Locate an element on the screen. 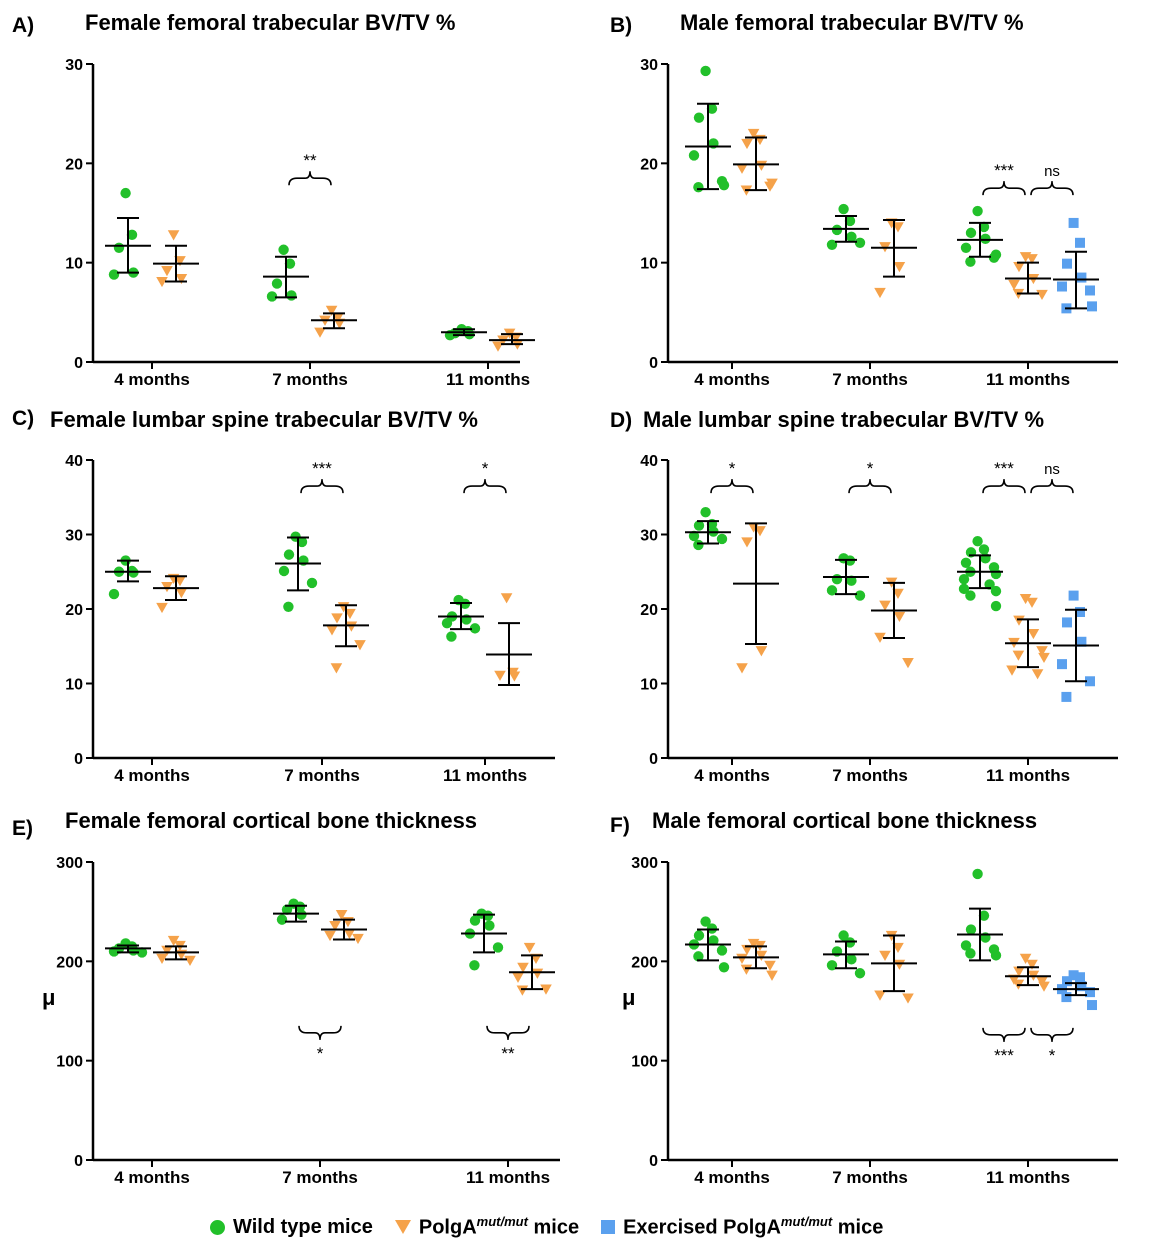 The height and width of the screenshot is (1244, 1160). panel-c-y-tick-label: 40 is located at coordinates (74, 461).